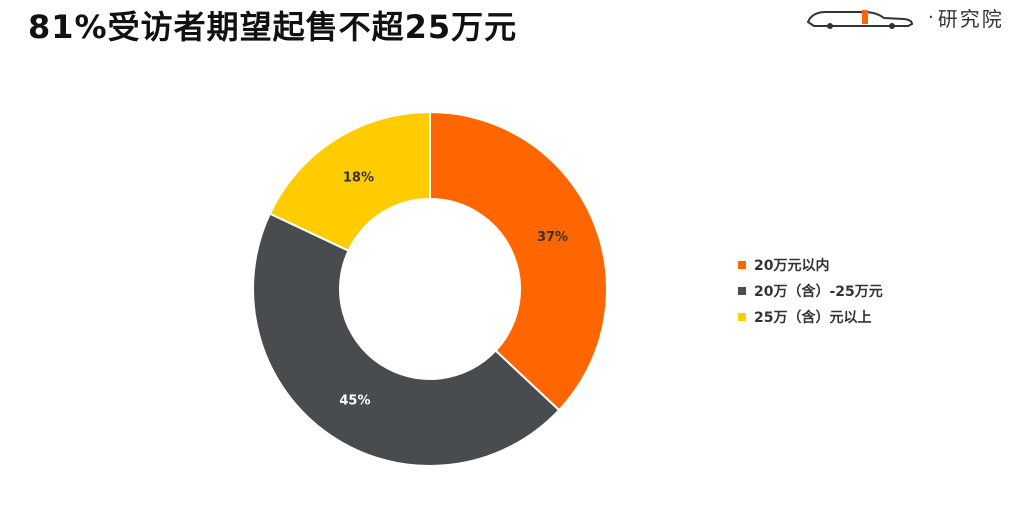  What do you see at coordinates (860, 19) in the screenshot?
I see `car-logo-icon` at bounding box center [860, 19].